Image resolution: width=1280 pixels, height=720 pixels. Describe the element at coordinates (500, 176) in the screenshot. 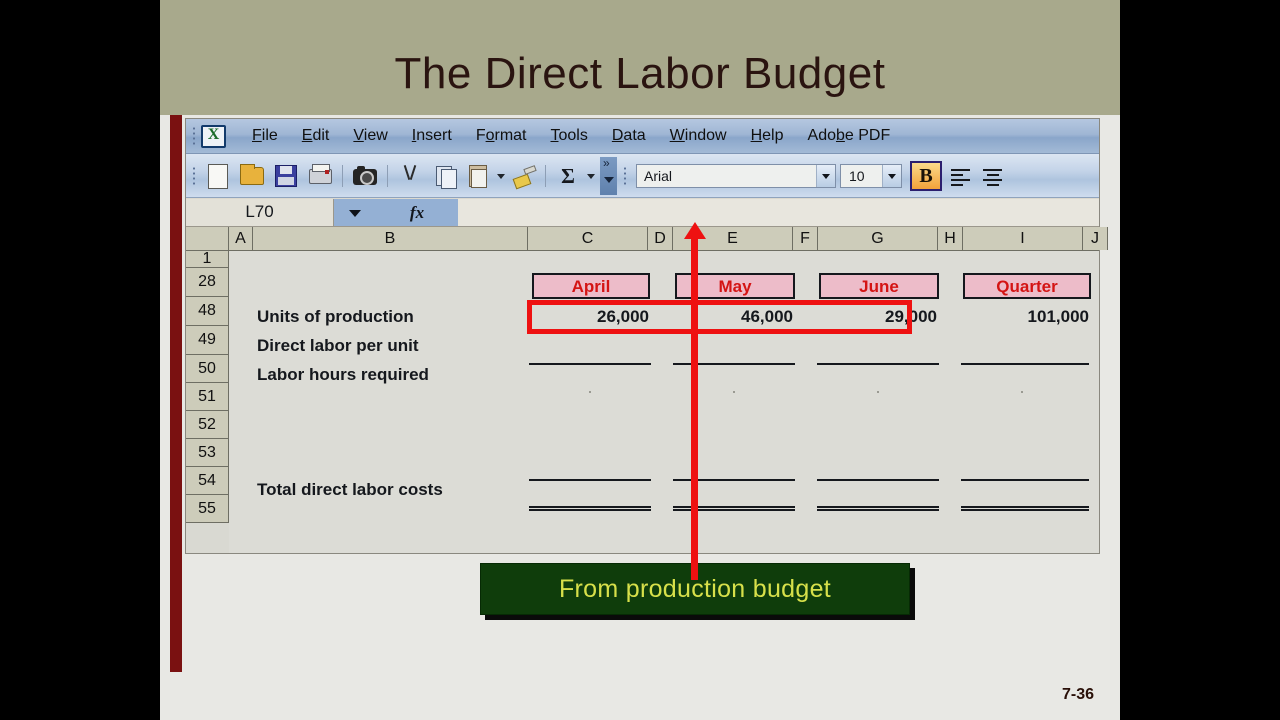

I see `paste-dropdown-chevron-icon` at that location.